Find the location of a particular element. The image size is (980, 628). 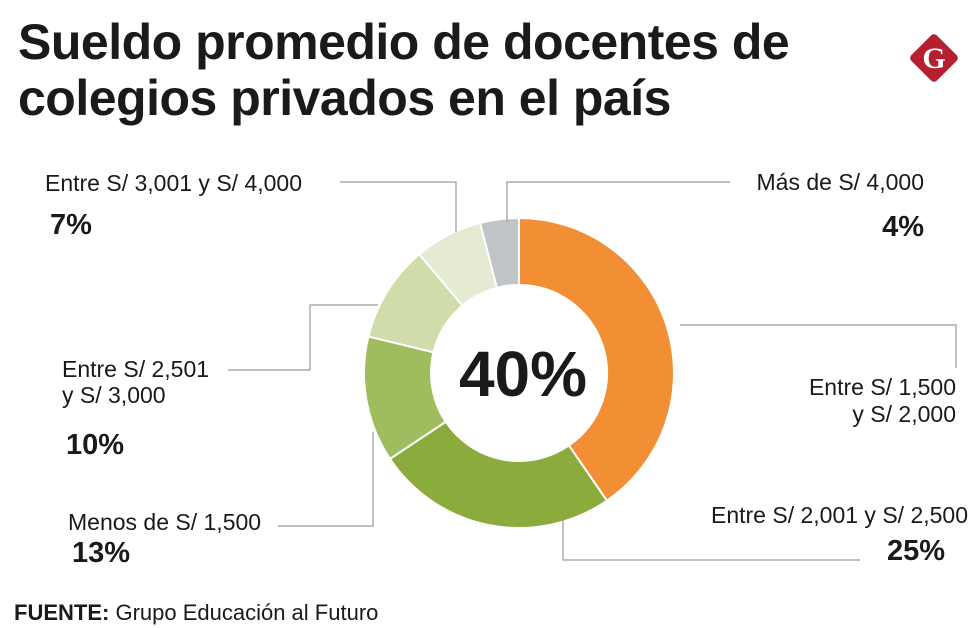

slice-6-value-label: 4% is located at coordinates (903, 227).